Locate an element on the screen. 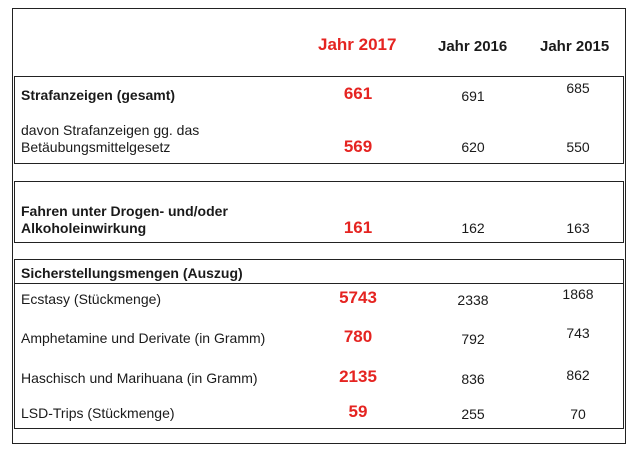 The width and height of the screenshot is (640, 455). value-2017-amphetamine: 780 is located at coordinates (358, 336).